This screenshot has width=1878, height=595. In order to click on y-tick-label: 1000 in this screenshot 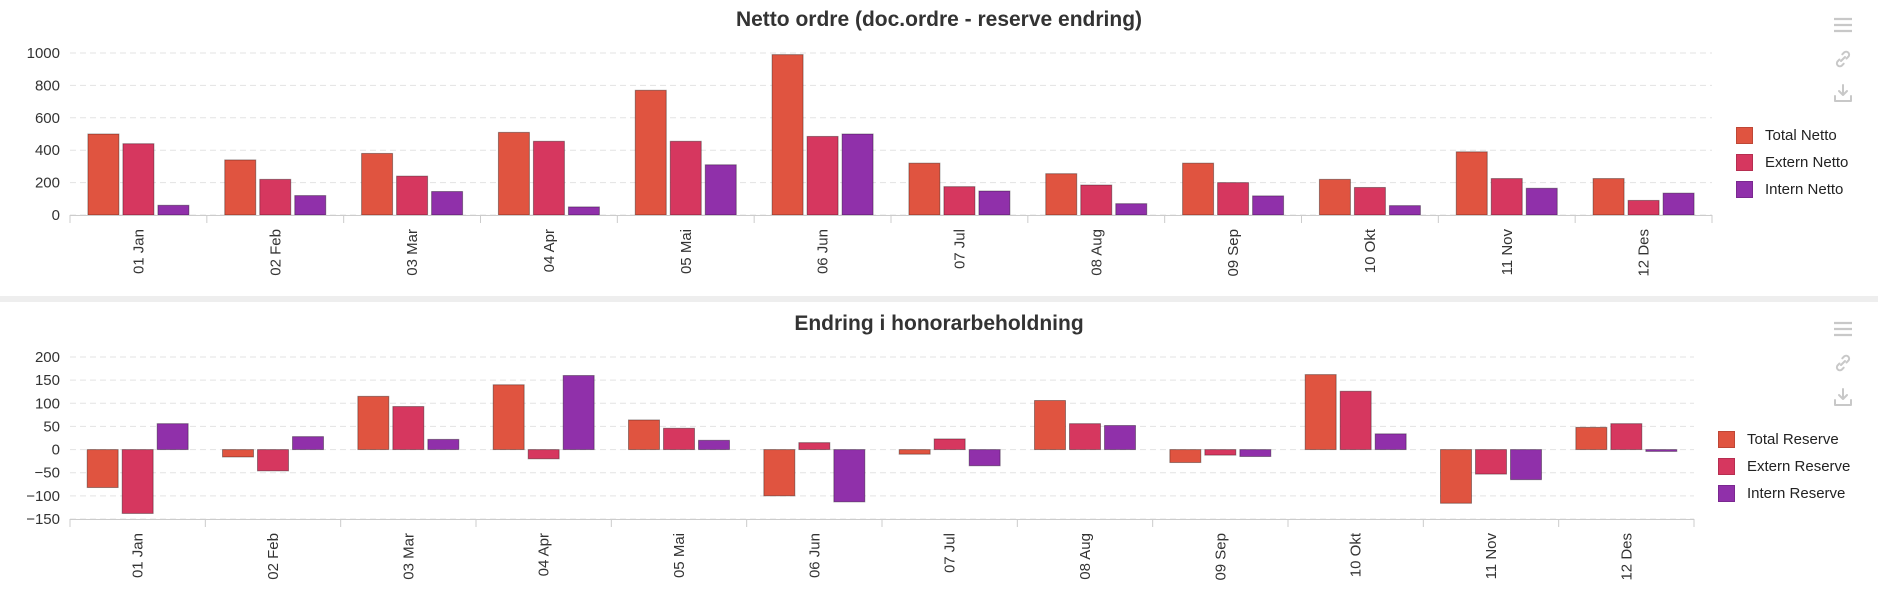, I will do `click(43, 53)`.